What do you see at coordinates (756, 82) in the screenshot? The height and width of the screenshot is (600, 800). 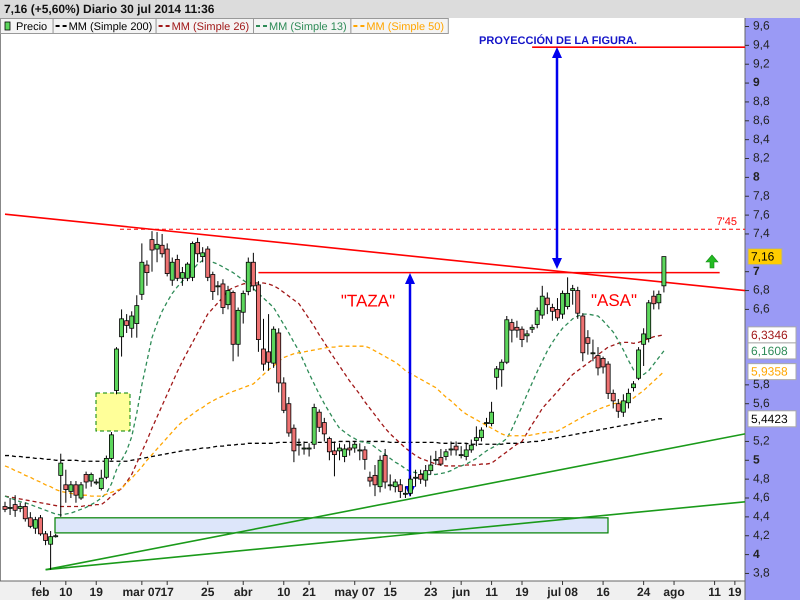 I see `y-tick-label: 9` at bounding box center [756, 82].